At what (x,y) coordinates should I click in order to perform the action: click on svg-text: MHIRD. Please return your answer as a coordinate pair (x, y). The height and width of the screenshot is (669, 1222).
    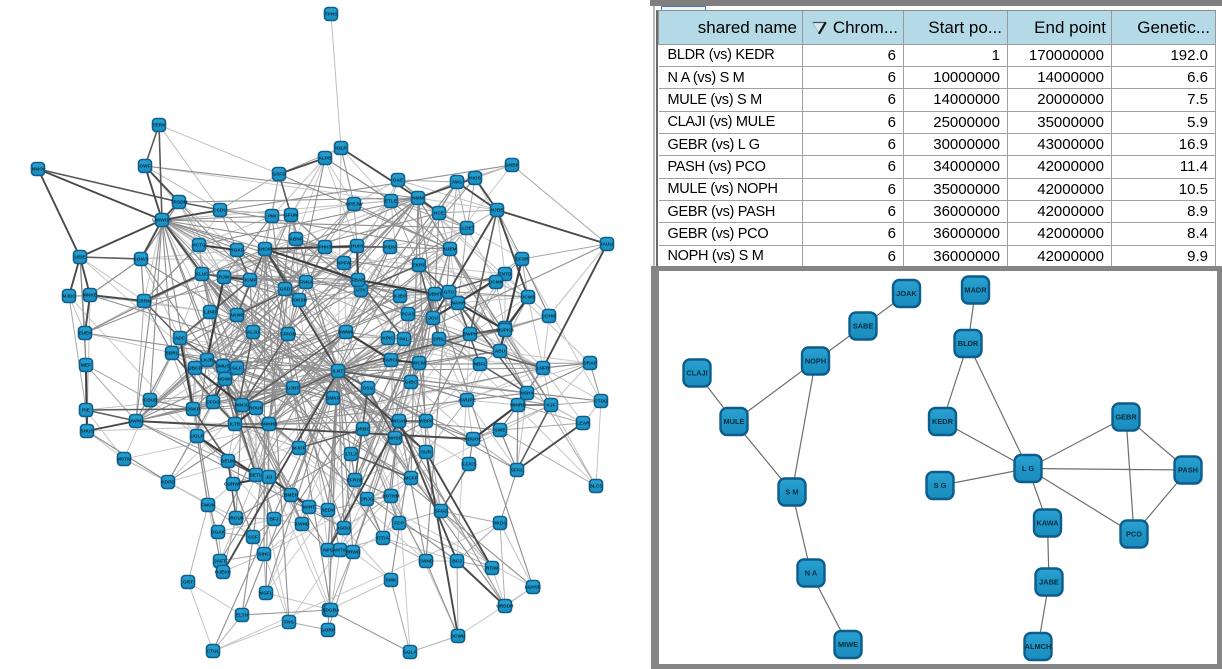
    Looking at the image, I should click on (518, 406).